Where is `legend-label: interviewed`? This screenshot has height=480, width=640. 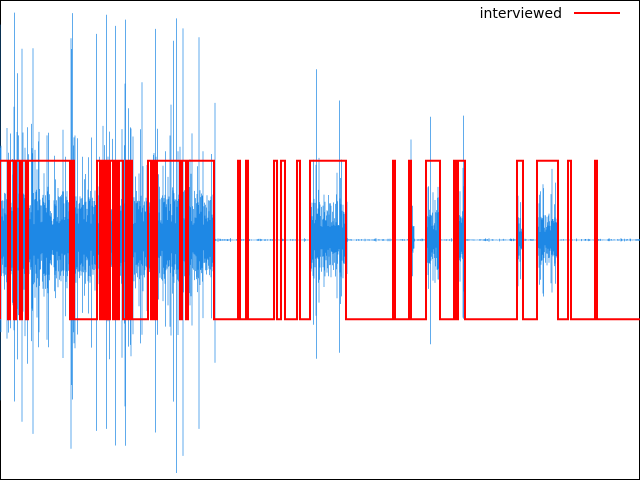 legend-label: interviewed is located at coordinates (521, 14).